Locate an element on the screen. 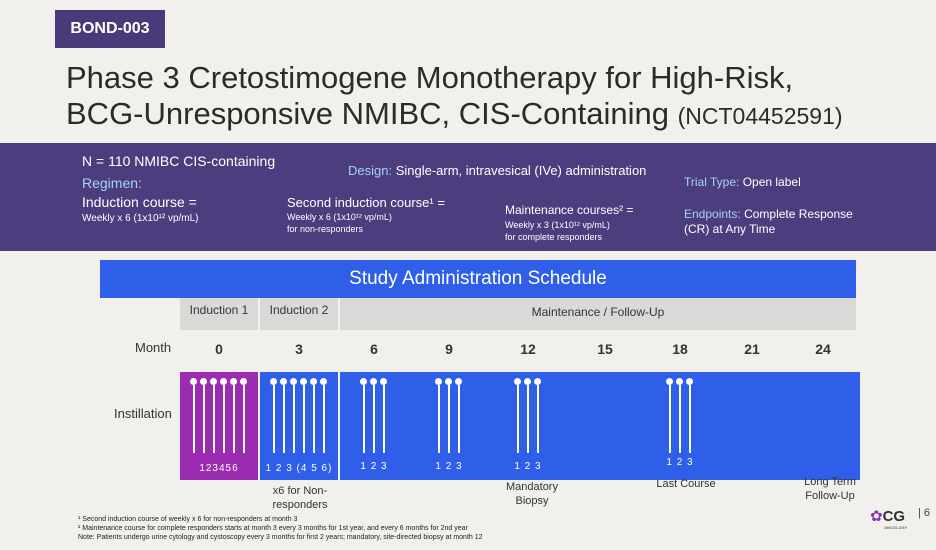 The width and height of the screenshot is (936, 550). design-label: Design: is located at coordinates (370, 170).